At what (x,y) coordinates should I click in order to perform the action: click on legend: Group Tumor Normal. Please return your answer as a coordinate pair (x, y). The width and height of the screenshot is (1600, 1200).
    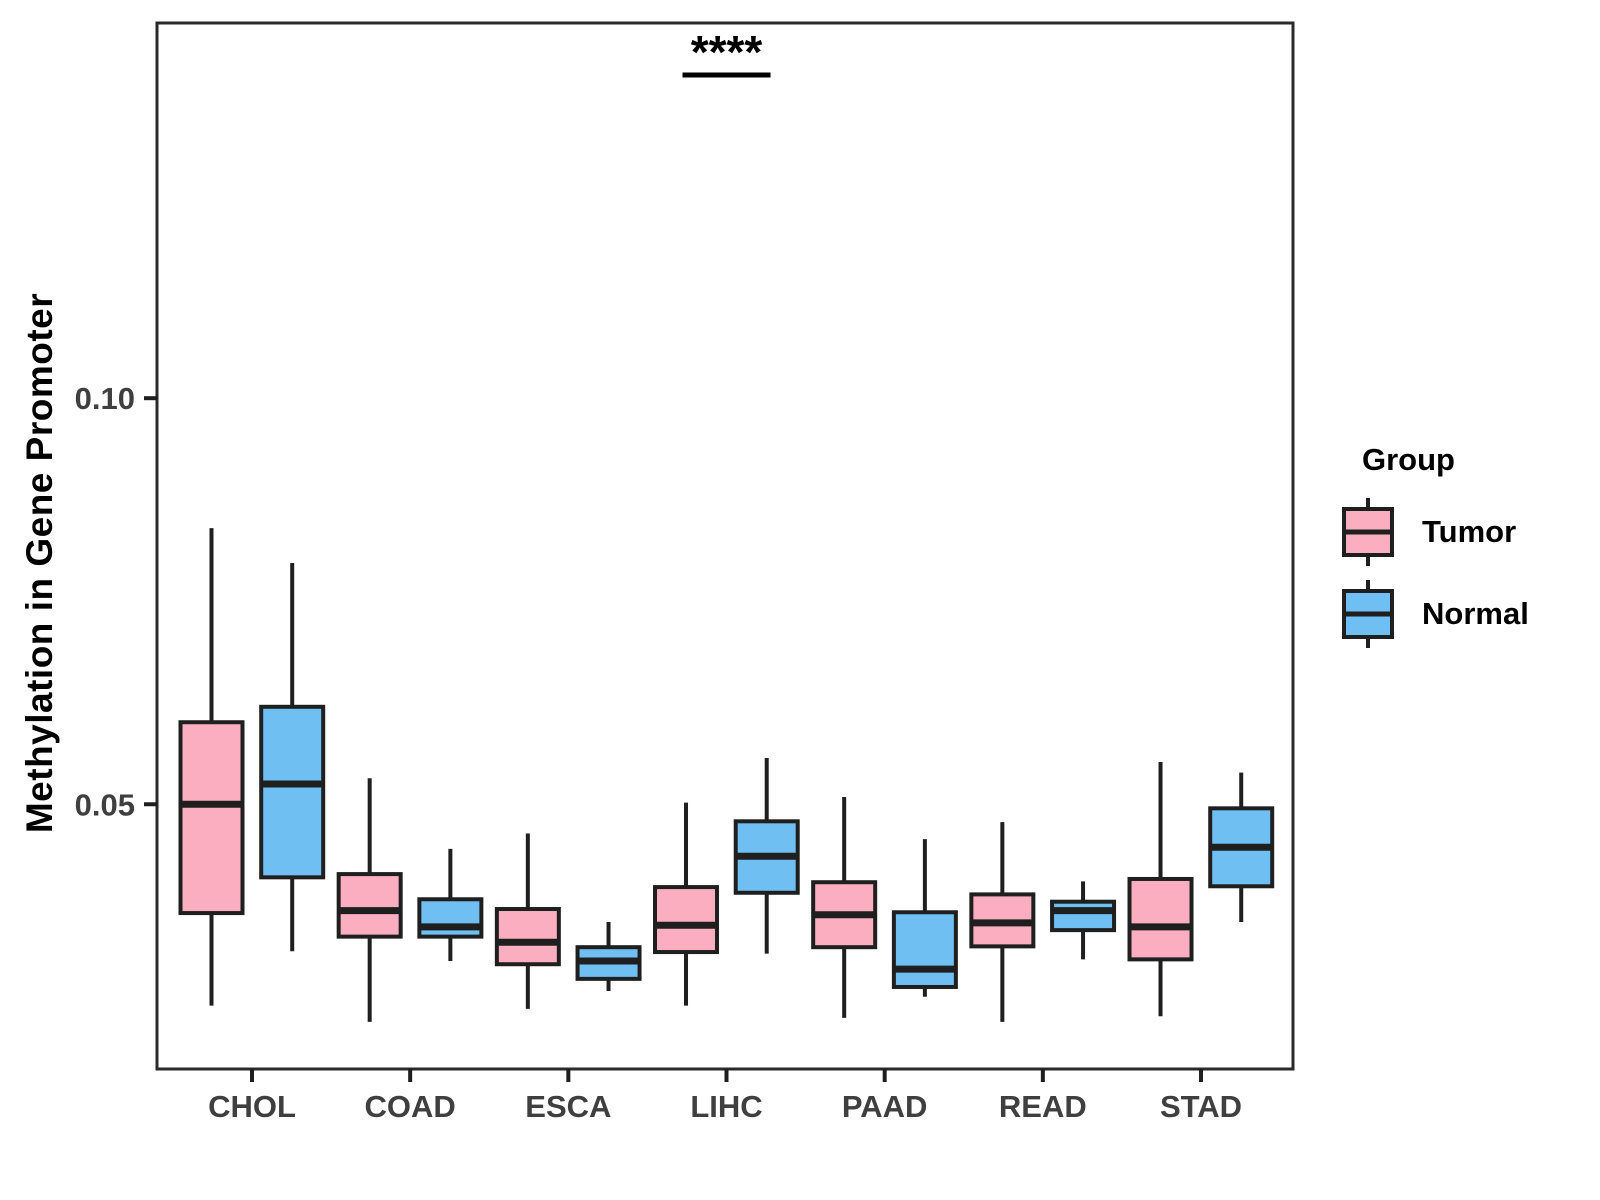
    Looking at the image, I should click on (1452, 551).